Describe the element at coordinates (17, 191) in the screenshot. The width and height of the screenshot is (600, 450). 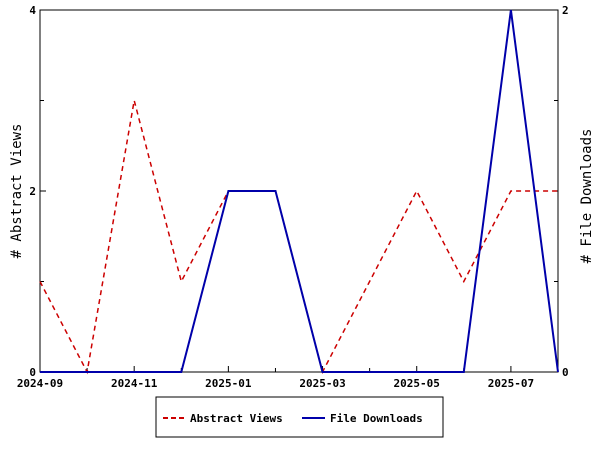
I see `y-axis-title: # Abstract Views` at that location.